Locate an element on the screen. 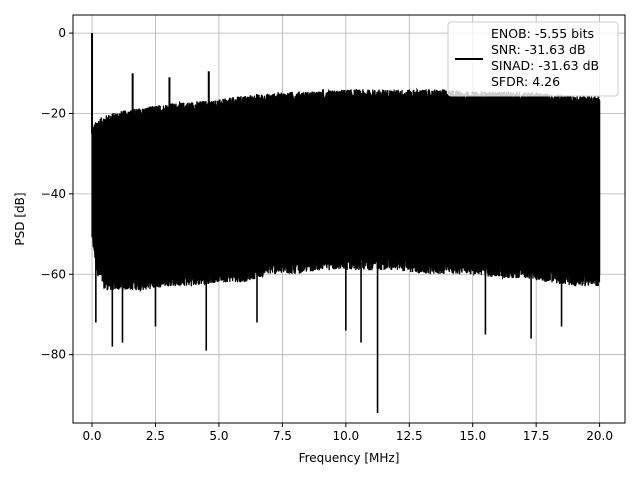 This screenshot has width=640, height=480. x-tick-label: 10.0 is located at coordinates (345, 436).